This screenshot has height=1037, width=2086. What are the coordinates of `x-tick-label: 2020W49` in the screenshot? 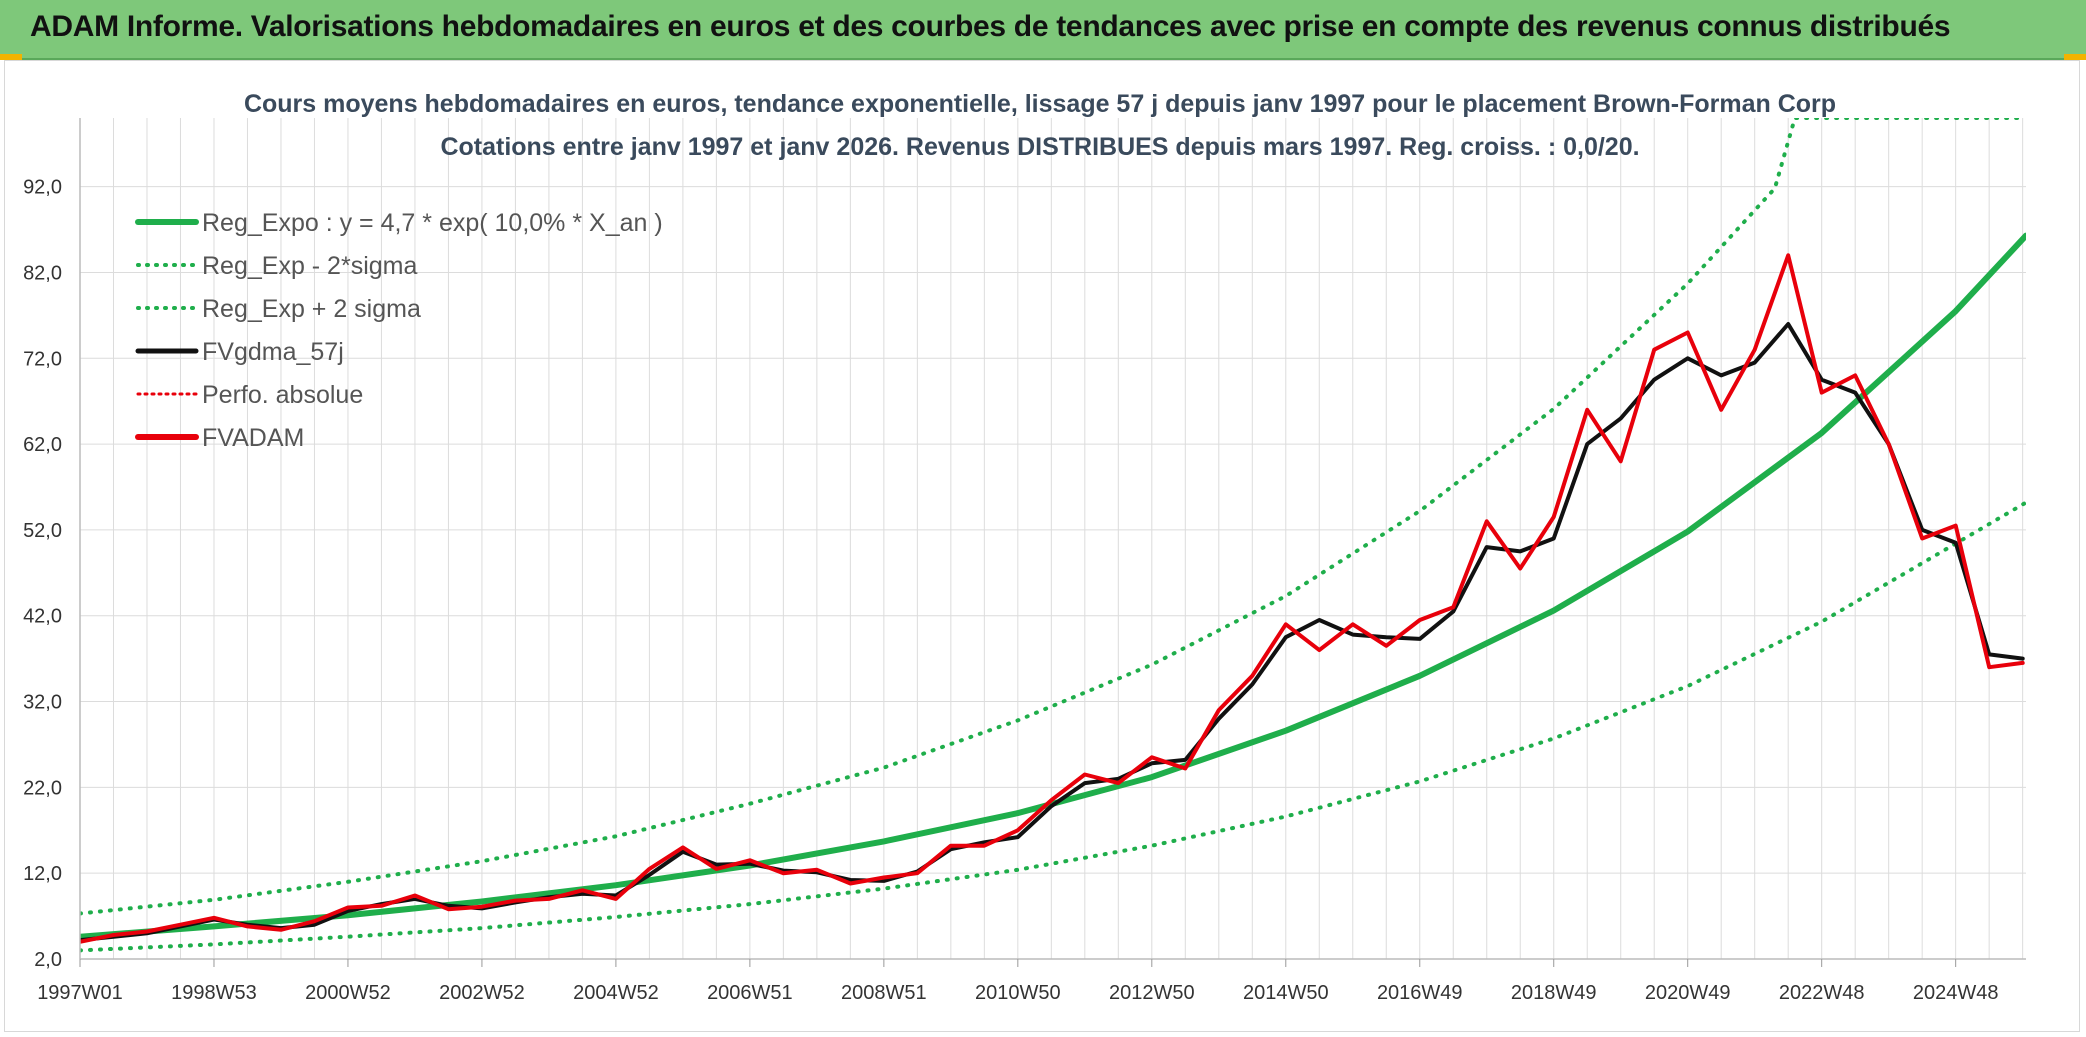 It's located at (1688, 993).